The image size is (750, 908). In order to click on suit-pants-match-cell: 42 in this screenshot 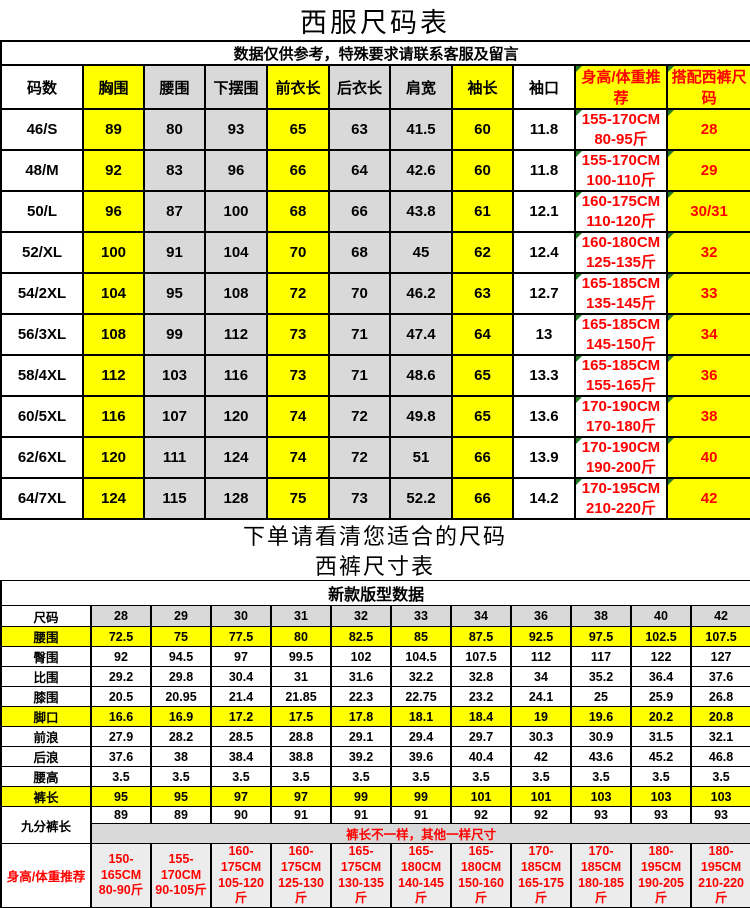, I will do `click(707, 498)`.